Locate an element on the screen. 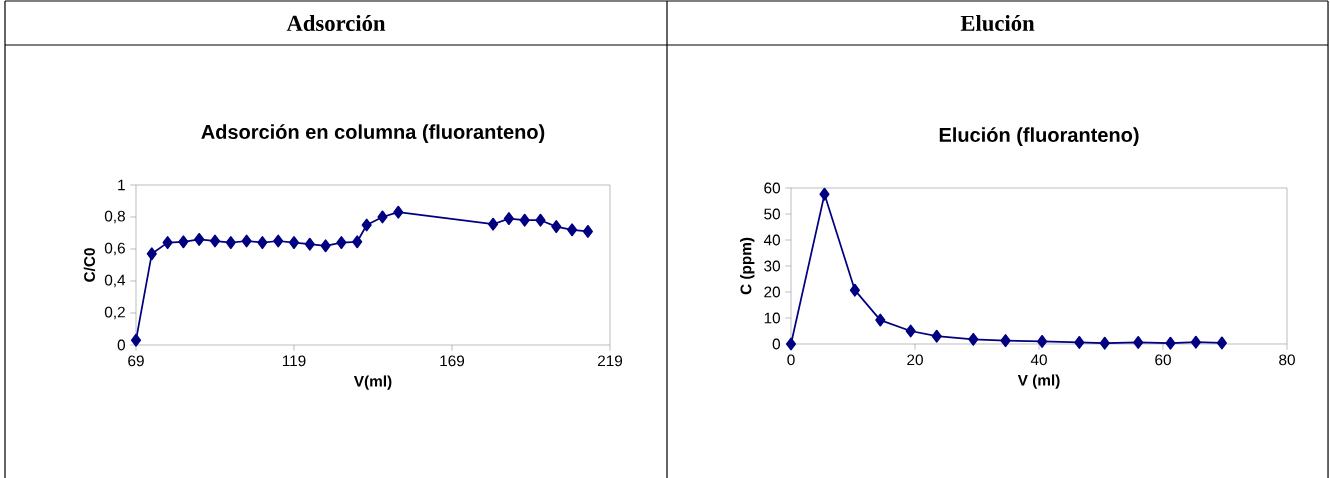  x-tick-label: 40 is located at coordinates (1038, 360).